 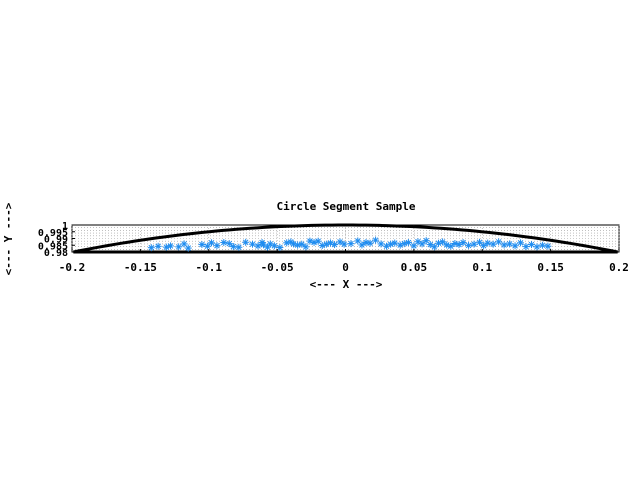 I want to click on x-tick-label: -0.1, so click(x=209, y=267).